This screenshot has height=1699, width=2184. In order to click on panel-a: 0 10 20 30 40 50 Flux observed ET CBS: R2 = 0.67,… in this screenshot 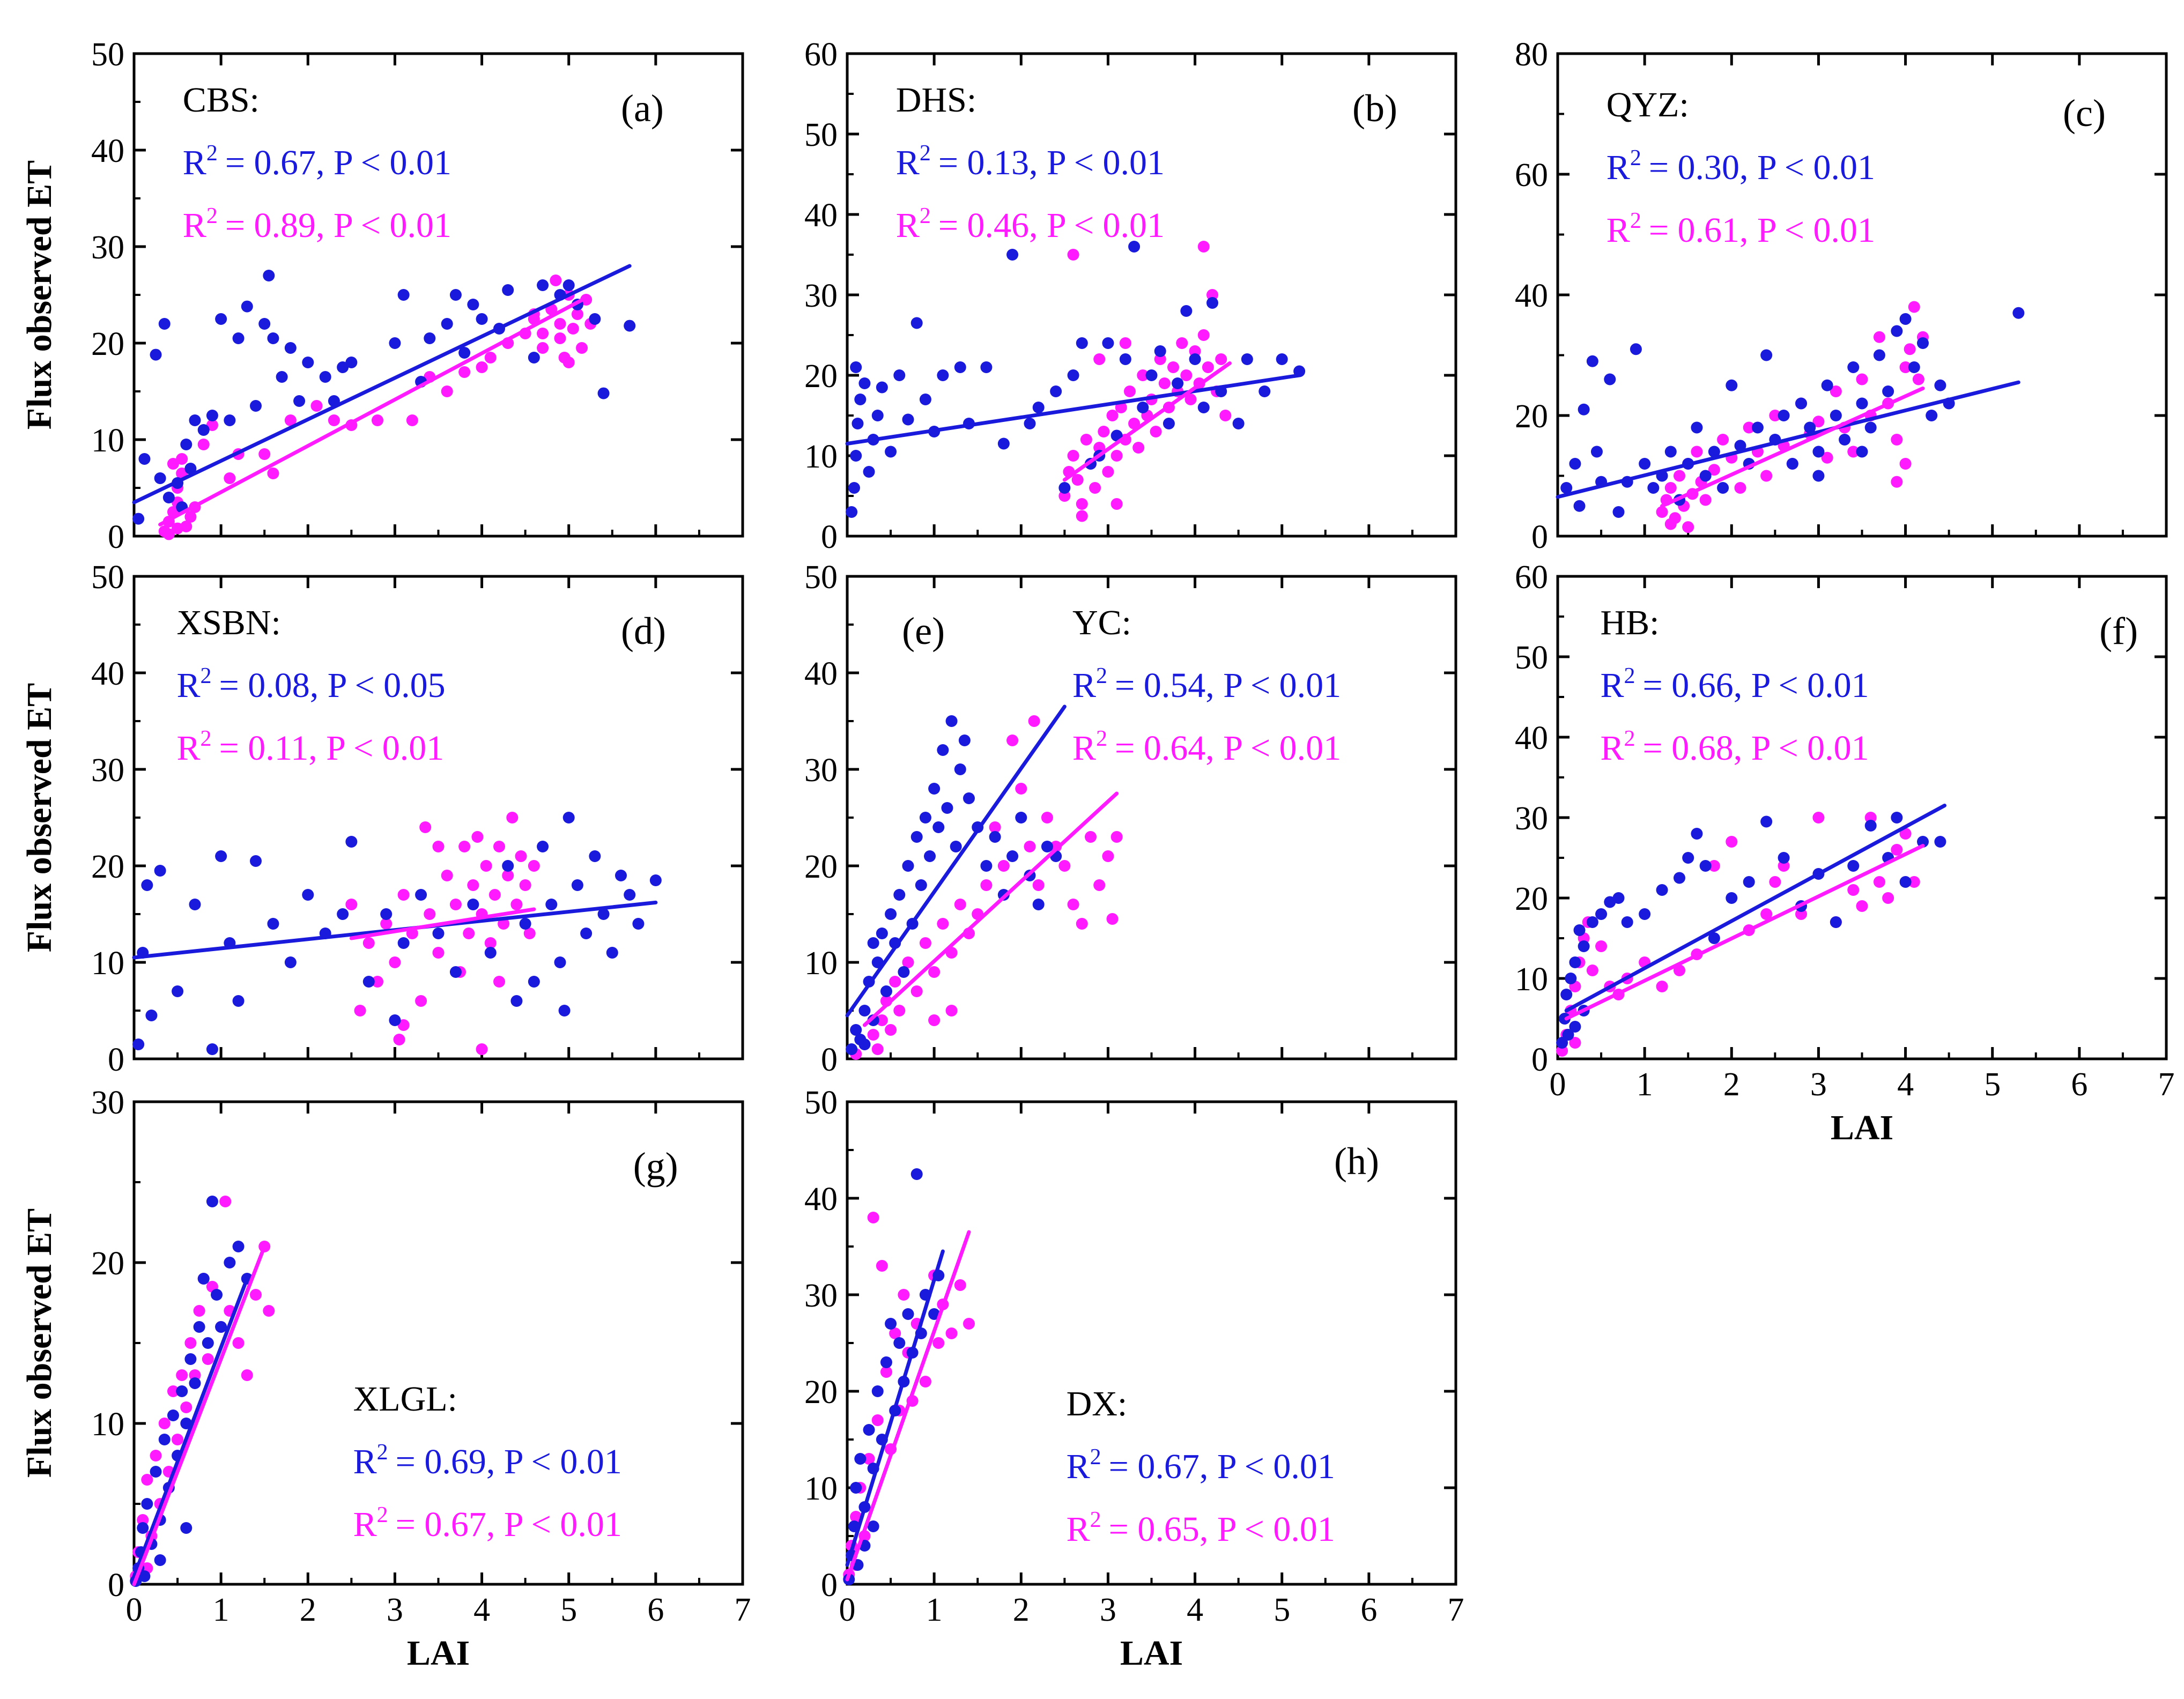, I will do `click(382, 296)`.